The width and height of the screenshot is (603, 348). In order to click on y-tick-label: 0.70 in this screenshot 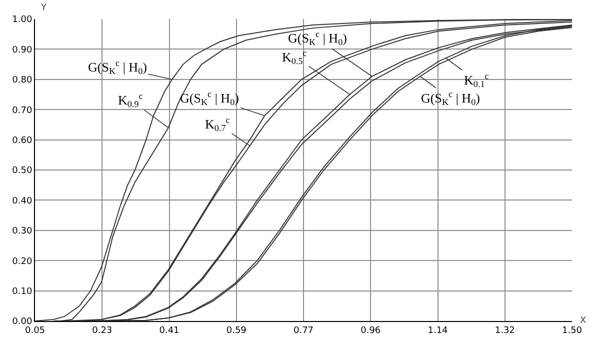, I will do `click(22, 111)`.